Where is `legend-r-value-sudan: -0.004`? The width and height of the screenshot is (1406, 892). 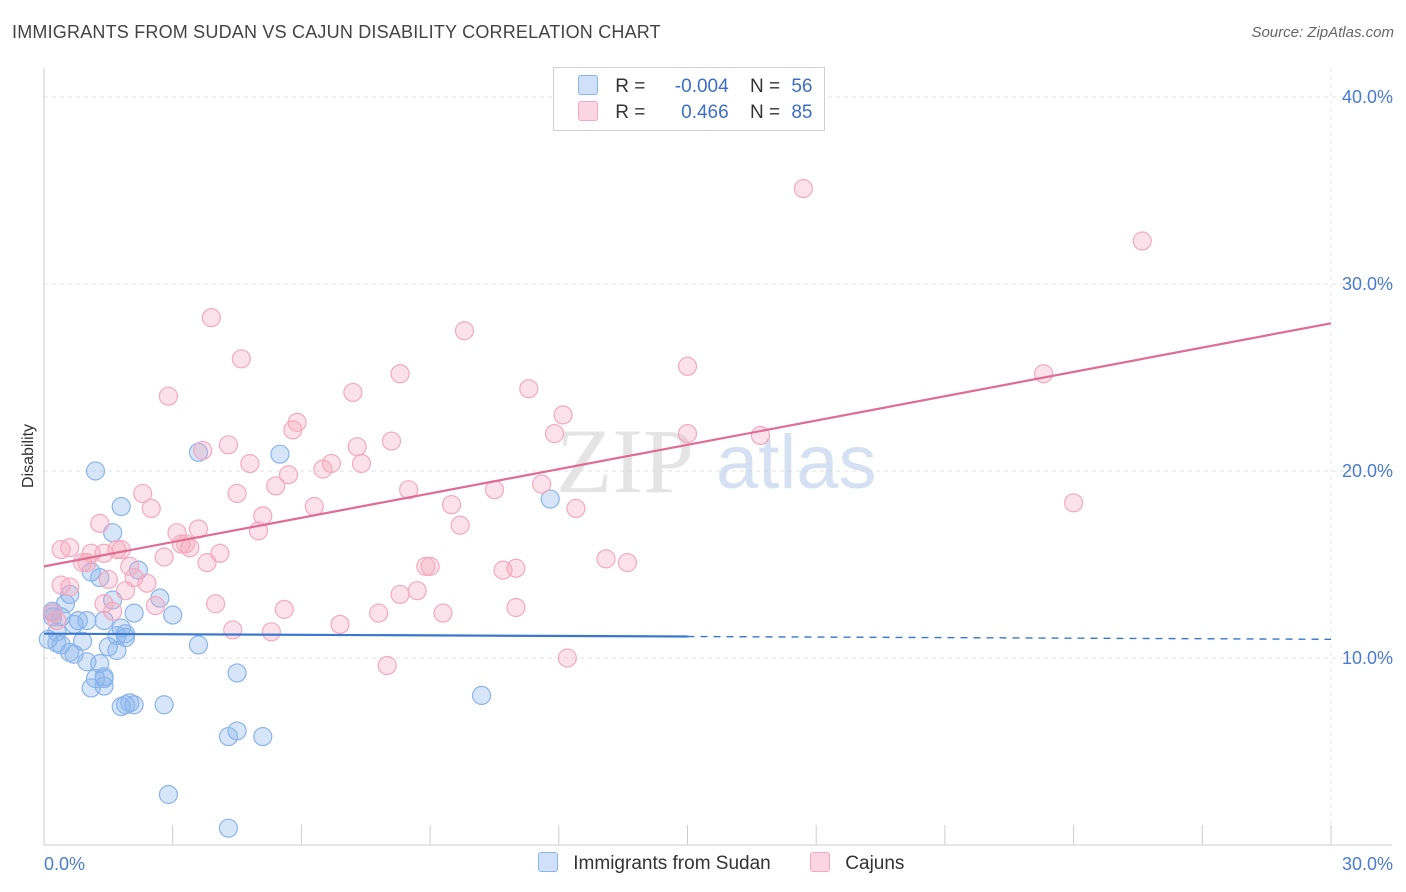
legend-r-value-sudan: -0.004 is located at coordinates (701, 86).